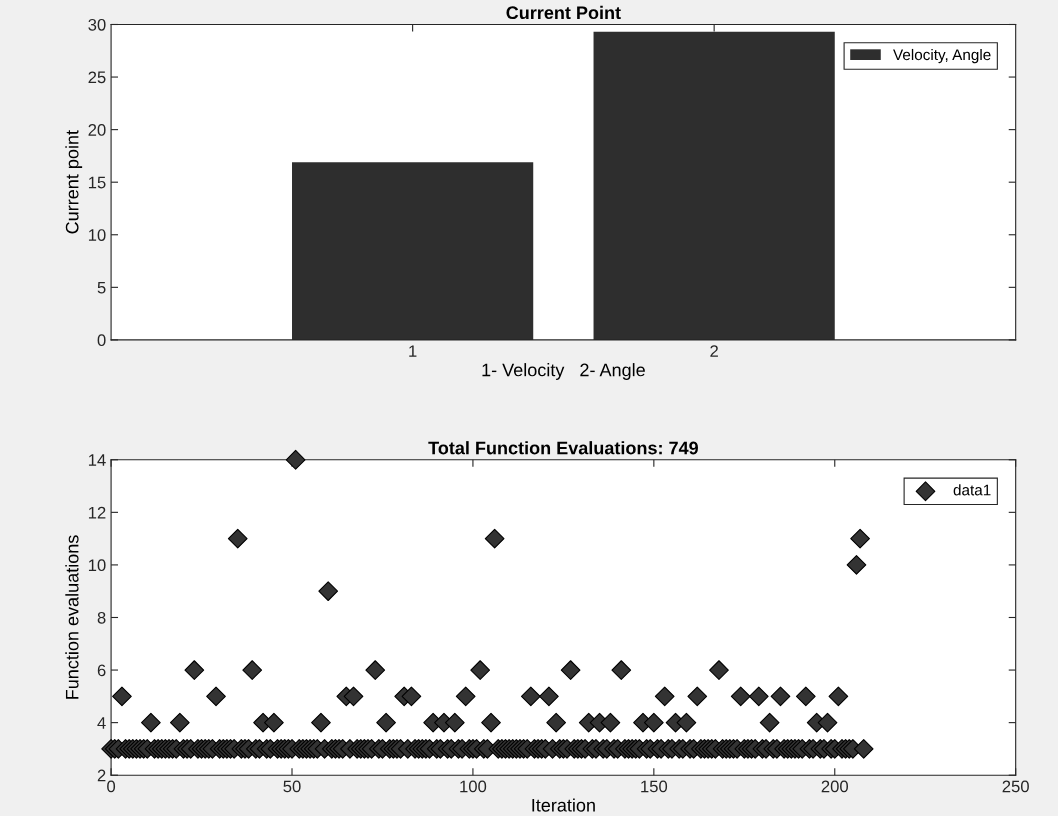  What do you see at coordinates (563, 805) in the screenshot?
I see `x-axis-title: Iteration` at bounding box center [563, 805].